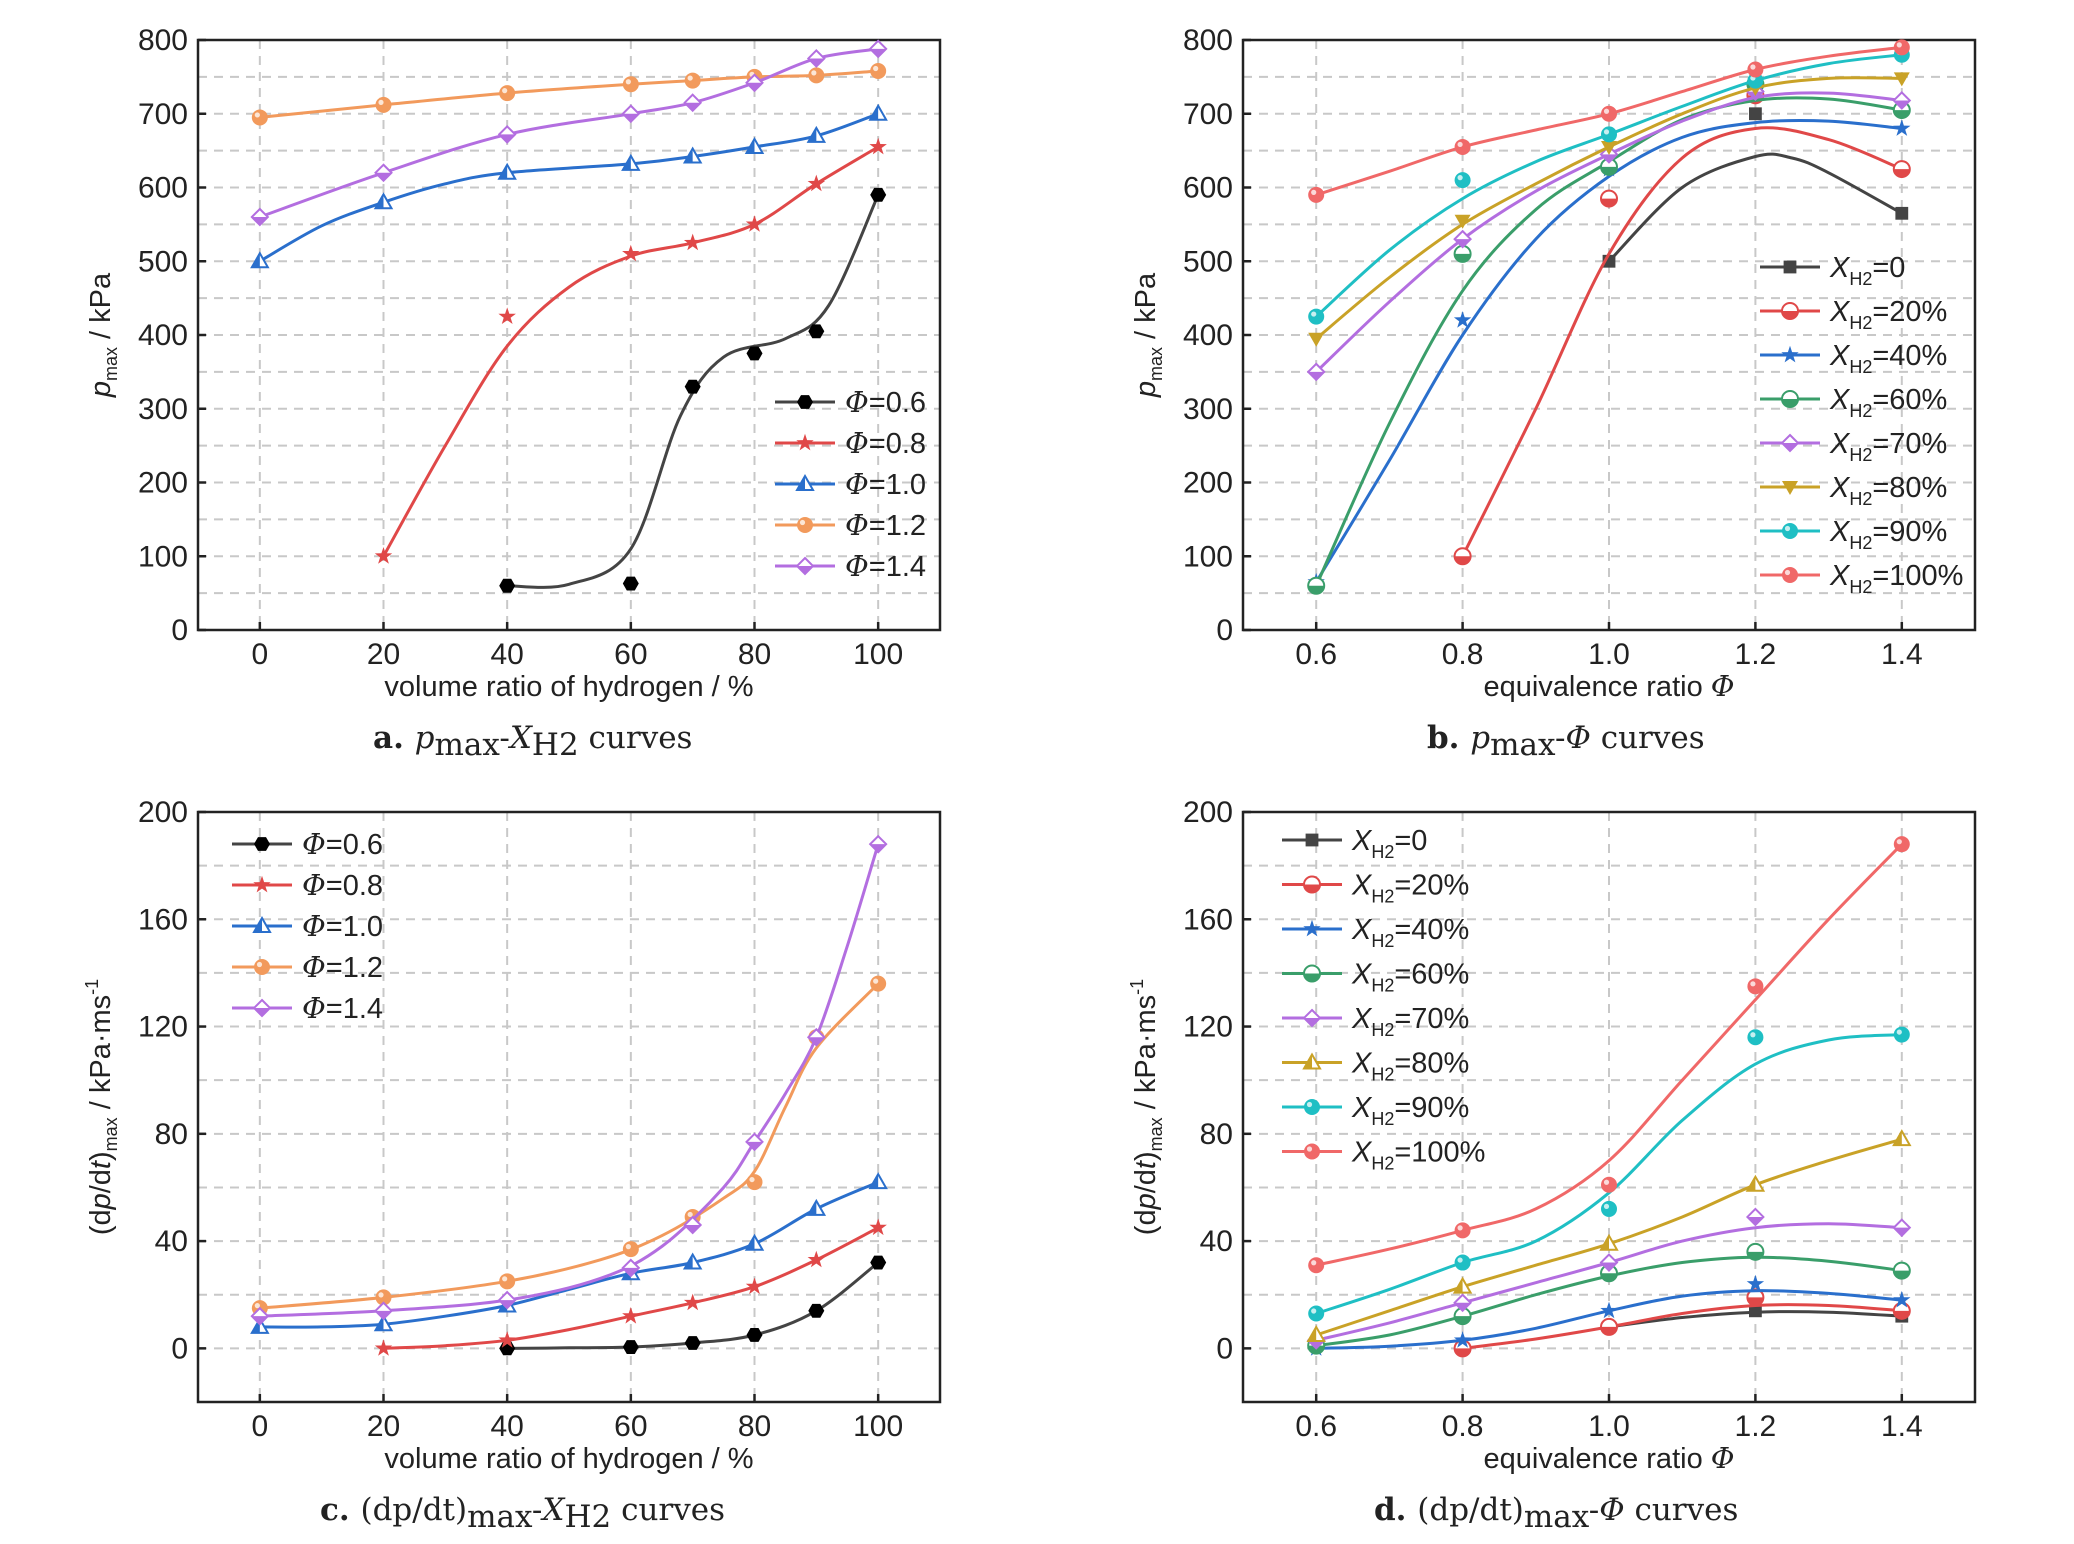  What do you see at coordinates (1410, 1021) in the screenshot?
I see `legend-label: XH2=70%` at bounding box center [1410, 1021].